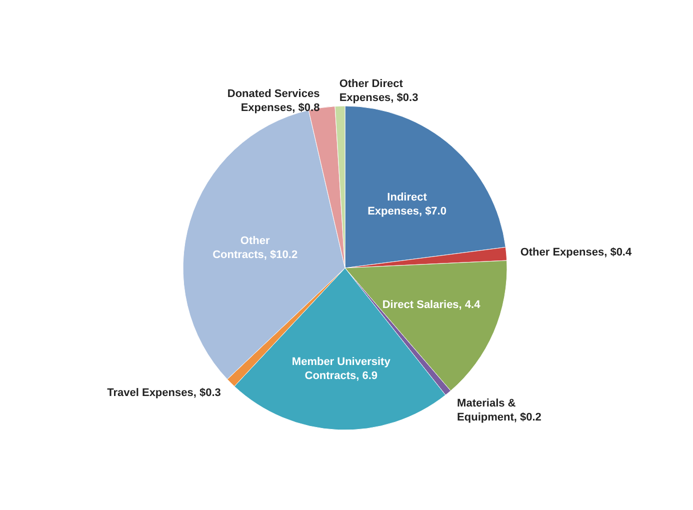 This screenshot has width=693, height=510. Describe the element at coordinates (255, 247) in the screenshot. I see `slice-label: Other Contracts, $10.2` at that location.